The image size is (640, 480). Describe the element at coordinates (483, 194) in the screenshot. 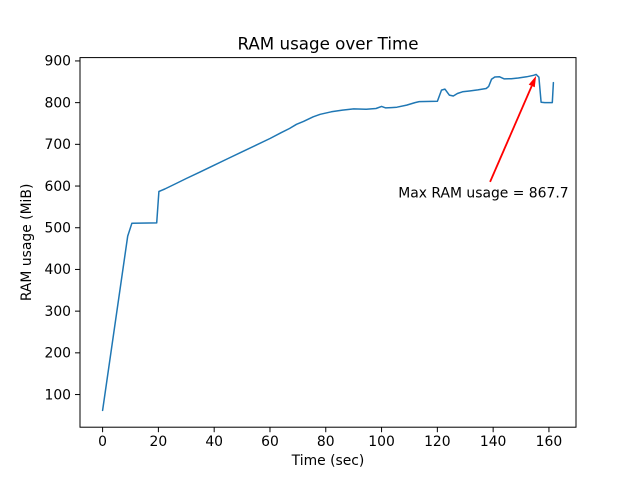

I see `max-ram-annotation: Max RAM usage = 867.7` at that location.